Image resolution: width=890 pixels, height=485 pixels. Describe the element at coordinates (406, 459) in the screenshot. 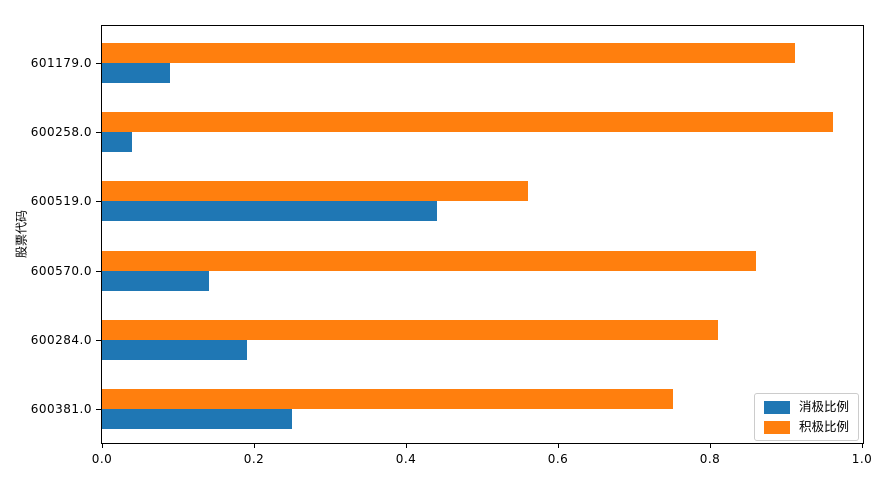

I see `x-tick-label: 0.4` at that location.